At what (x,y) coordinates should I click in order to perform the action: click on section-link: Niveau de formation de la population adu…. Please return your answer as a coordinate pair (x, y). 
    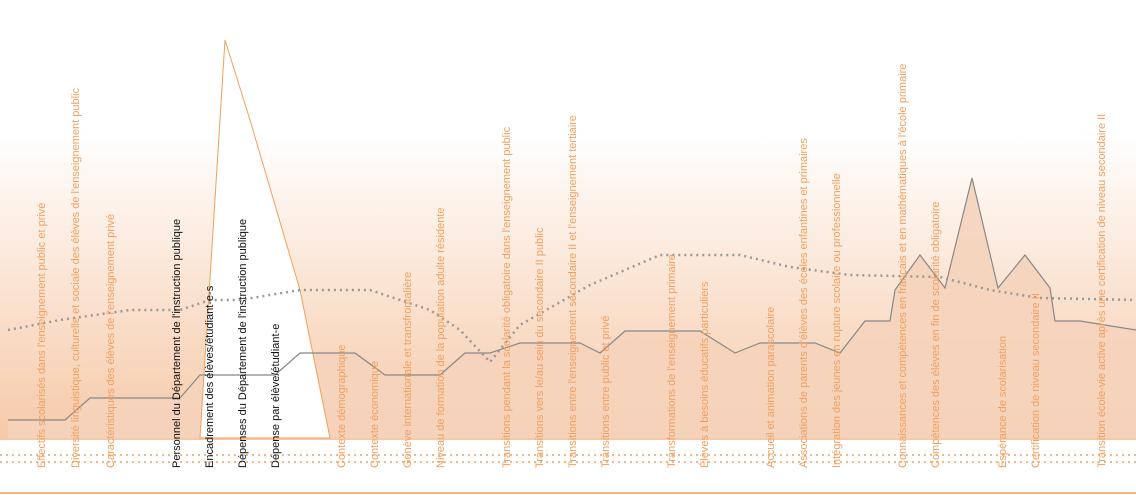
    Looking at the image, I should click on (441, 337).